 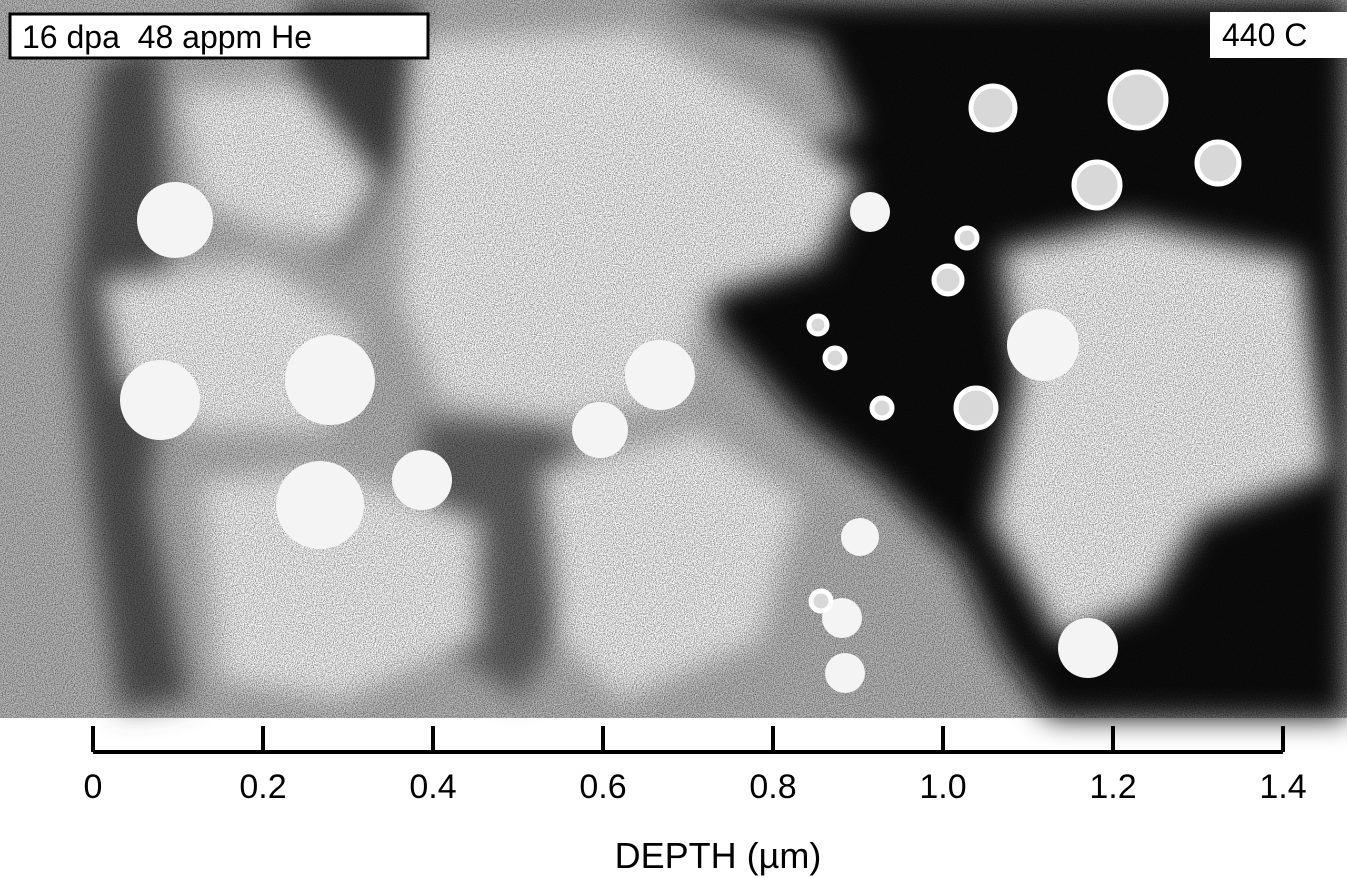 What do you see at coordinates (93, 787) in the screenshot?
I see `tick-label: 0` at bounding box center [93, 787].